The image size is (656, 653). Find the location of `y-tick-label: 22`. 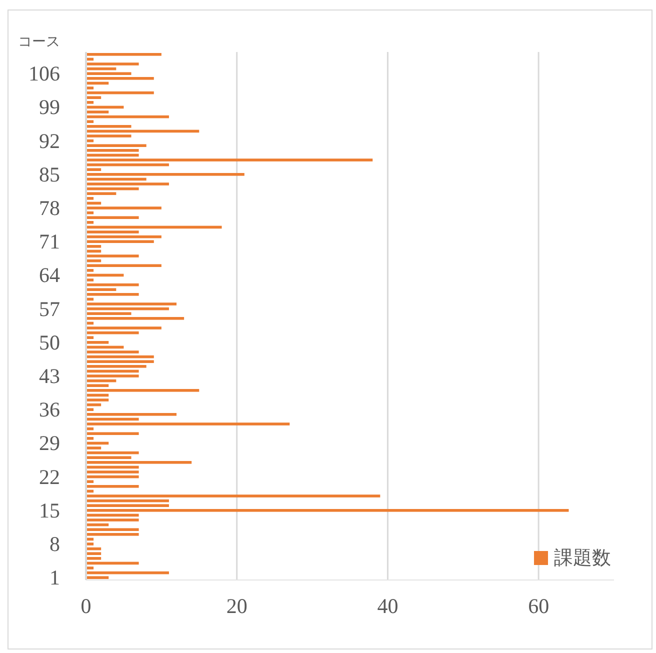

y-tick-label: 22 is located at coordinates (49, 476).